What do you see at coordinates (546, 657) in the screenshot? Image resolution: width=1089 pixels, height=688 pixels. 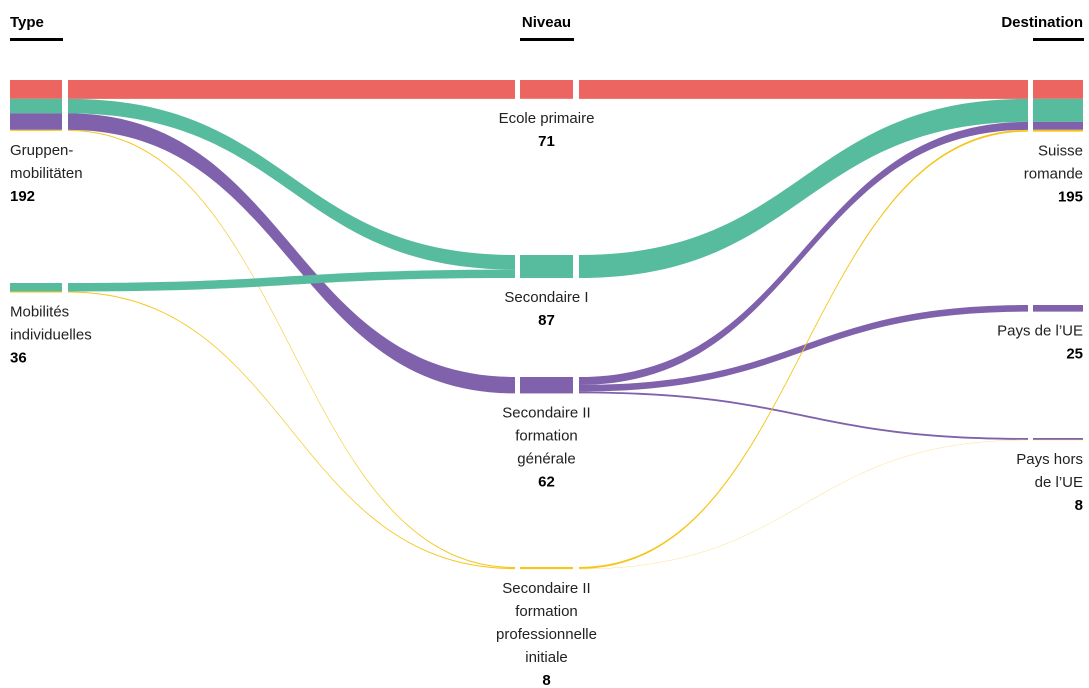 I see `node-label: initiale` at bounding box center [546, 657].